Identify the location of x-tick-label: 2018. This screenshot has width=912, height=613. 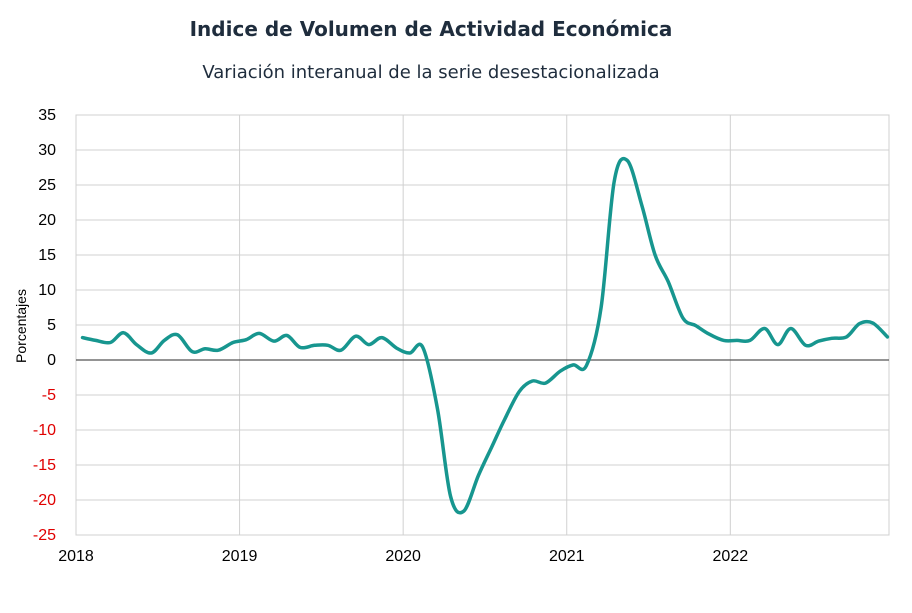
(76, 556).